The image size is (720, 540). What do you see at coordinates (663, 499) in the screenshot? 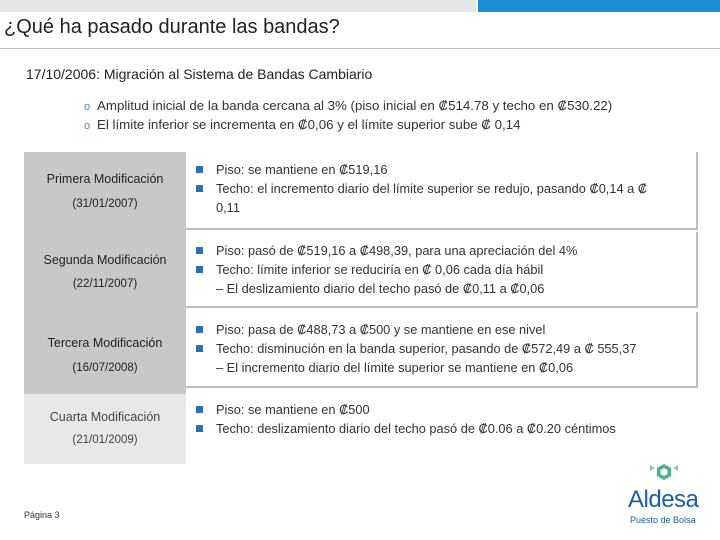
I see `brand-name: Aldesa` at bounding box center [663, 499].